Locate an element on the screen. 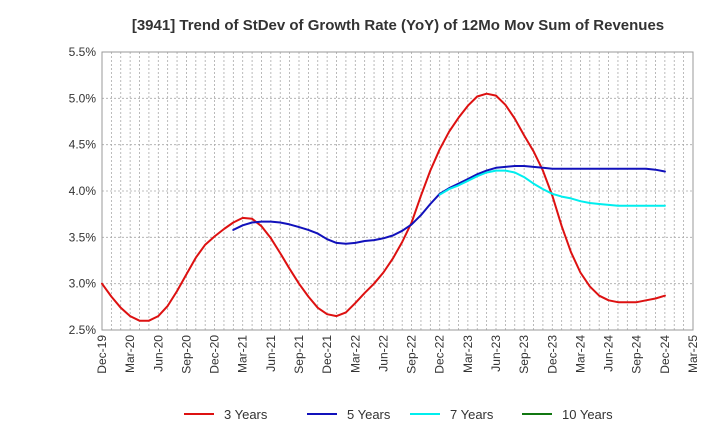  legend-label-5-years: 5 Years is located at coordinates (369, 414).